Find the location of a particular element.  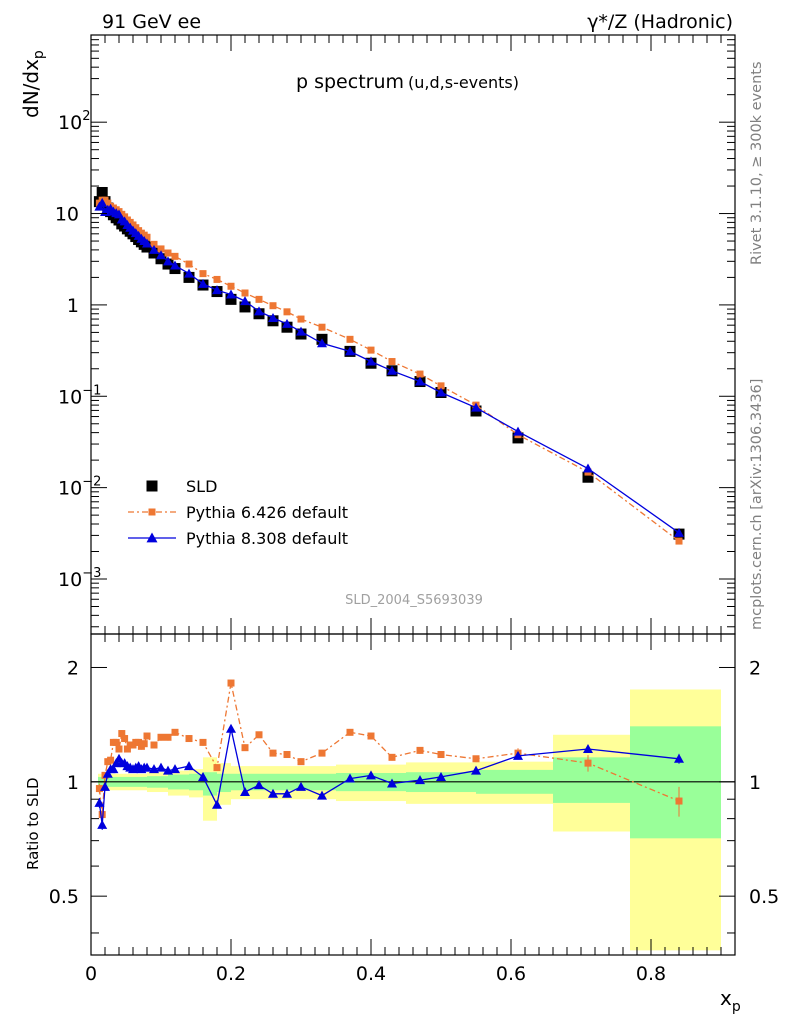

y-tick-exponent: −2 is located at coordinates (91, 482).